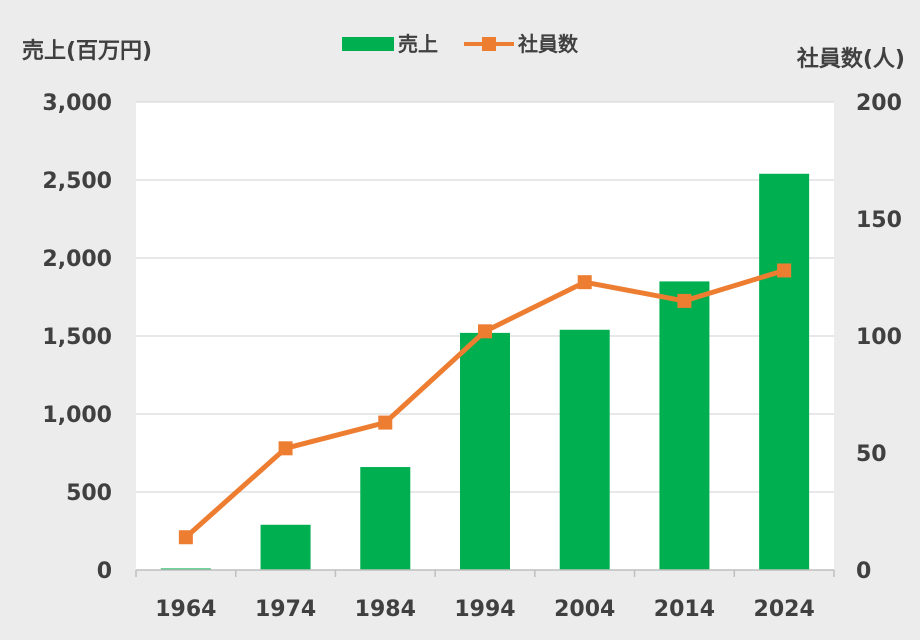 The width and height of the screenshot is (920, 640). Describe the element at coordinates (871, 454) in the screenshot. I see `y-right-tick-label: 50` at that location.